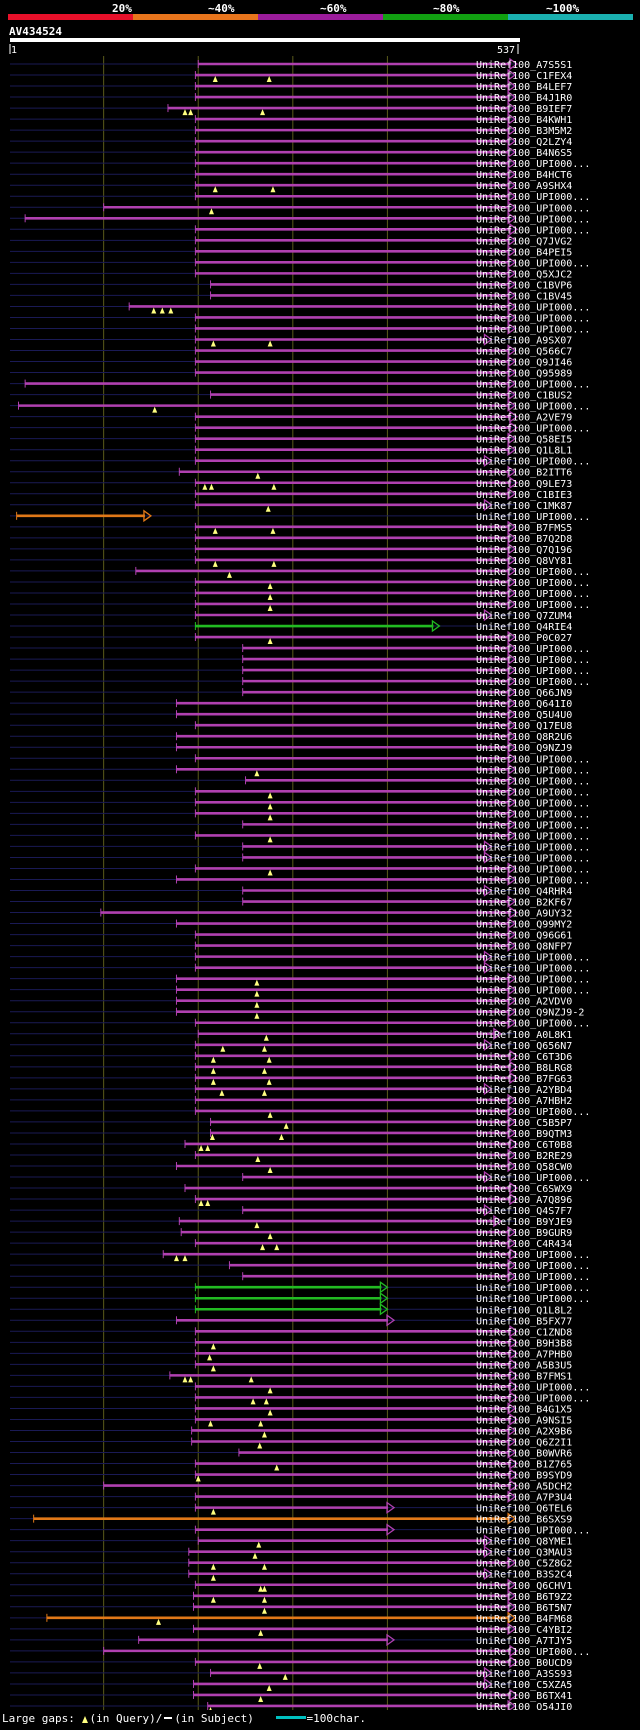 The height and width of the screenshot is (1730, 640). Describe the element at coordinates (524, 1498) in the screenshot. I see `hit-name: UniRef100_A7P3U4` at that location.